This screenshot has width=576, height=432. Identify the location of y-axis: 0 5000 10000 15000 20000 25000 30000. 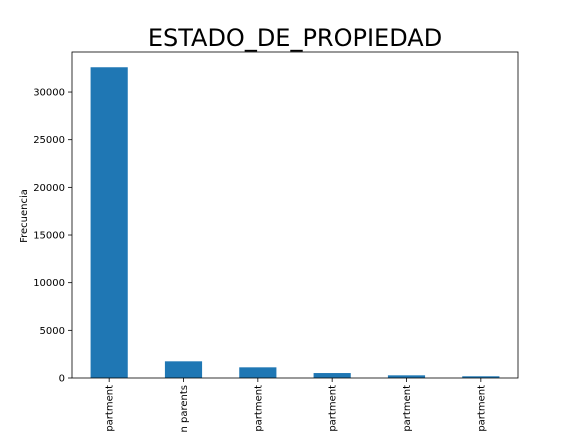
(52, 236).